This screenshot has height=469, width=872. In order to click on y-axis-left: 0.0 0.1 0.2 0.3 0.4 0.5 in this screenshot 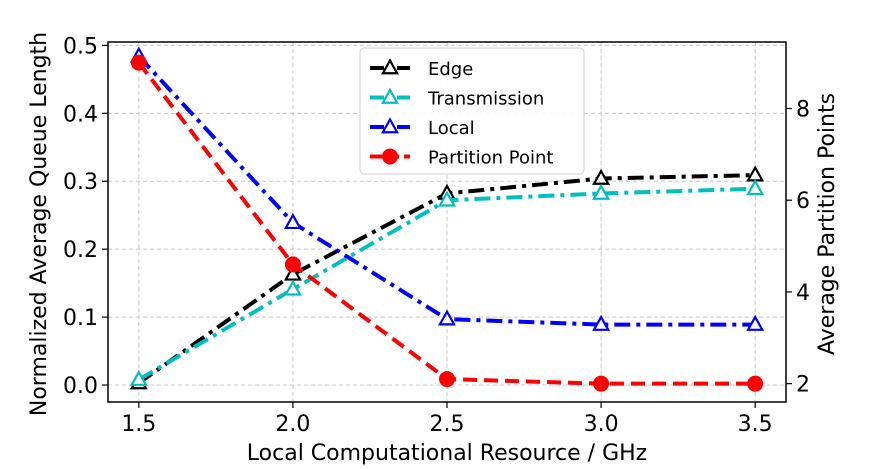, I will do `click(85, 216)`.